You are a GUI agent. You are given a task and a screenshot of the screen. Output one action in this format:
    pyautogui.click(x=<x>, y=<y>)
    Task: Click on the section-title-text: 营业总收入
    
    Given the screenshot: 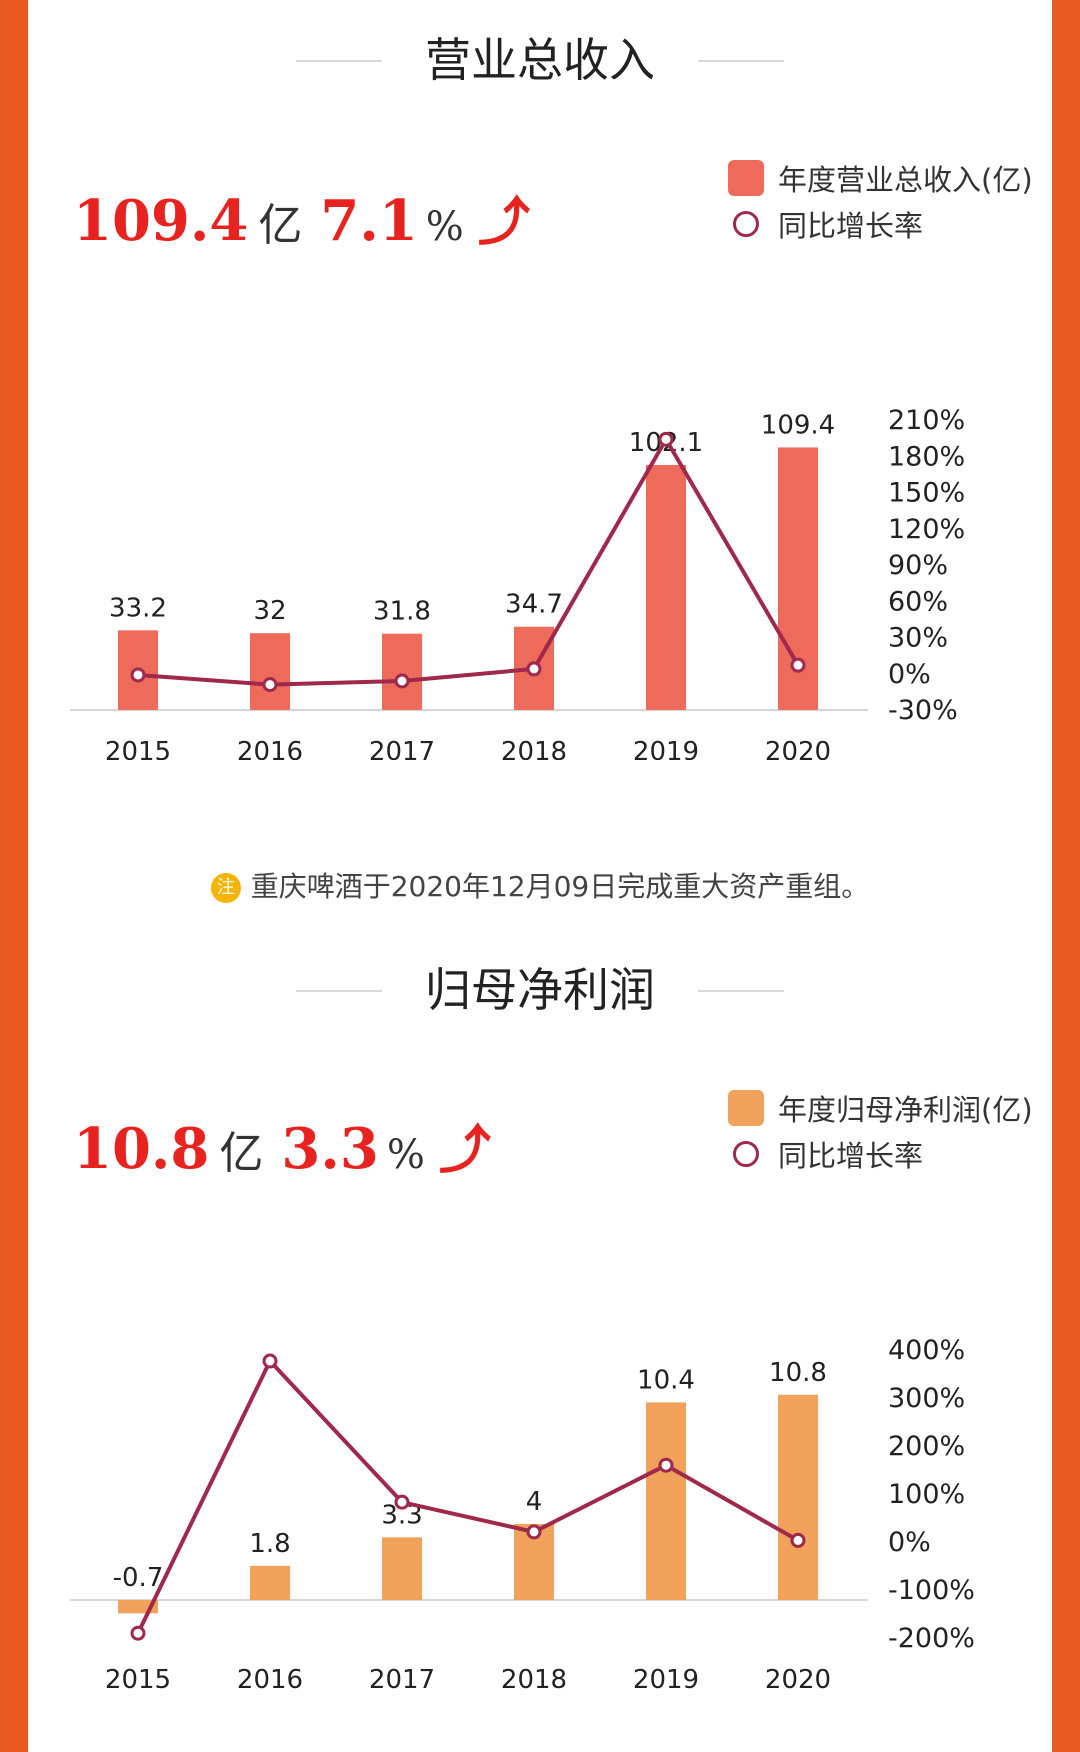 What is the action you would take?
    pyautogui.click(x=540, y=60)
    